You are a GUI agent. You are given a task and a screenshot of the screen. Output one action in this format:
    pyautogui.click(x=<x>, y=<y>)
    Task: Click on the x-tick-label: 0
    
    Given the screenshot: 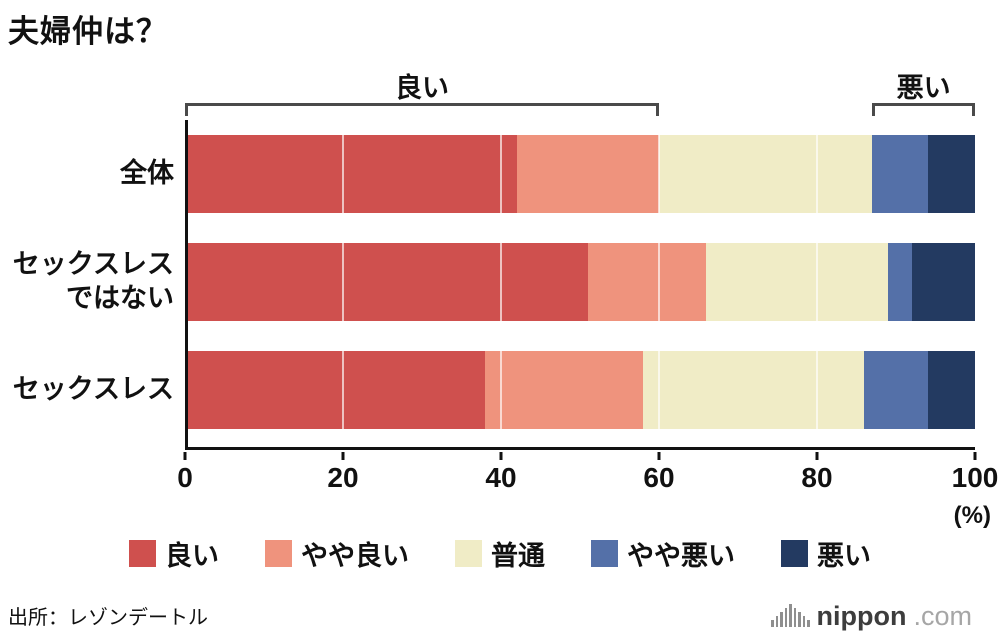 What is the action you would take?
    pyautogui.click(x=185, y=477)
    